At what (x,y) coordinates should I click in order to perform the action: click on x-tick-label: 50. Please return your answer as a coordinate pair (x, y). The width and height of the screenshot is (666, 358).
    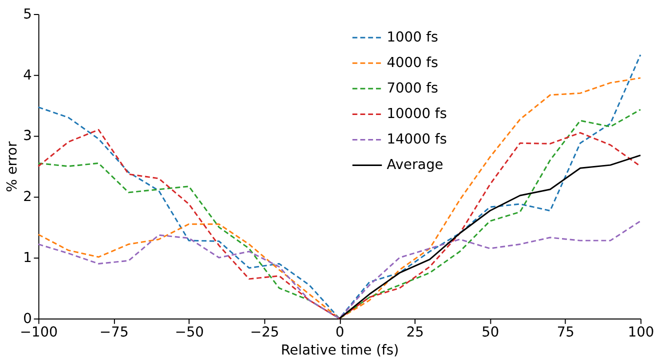
    Looking at the image, I should click on (491, 332).